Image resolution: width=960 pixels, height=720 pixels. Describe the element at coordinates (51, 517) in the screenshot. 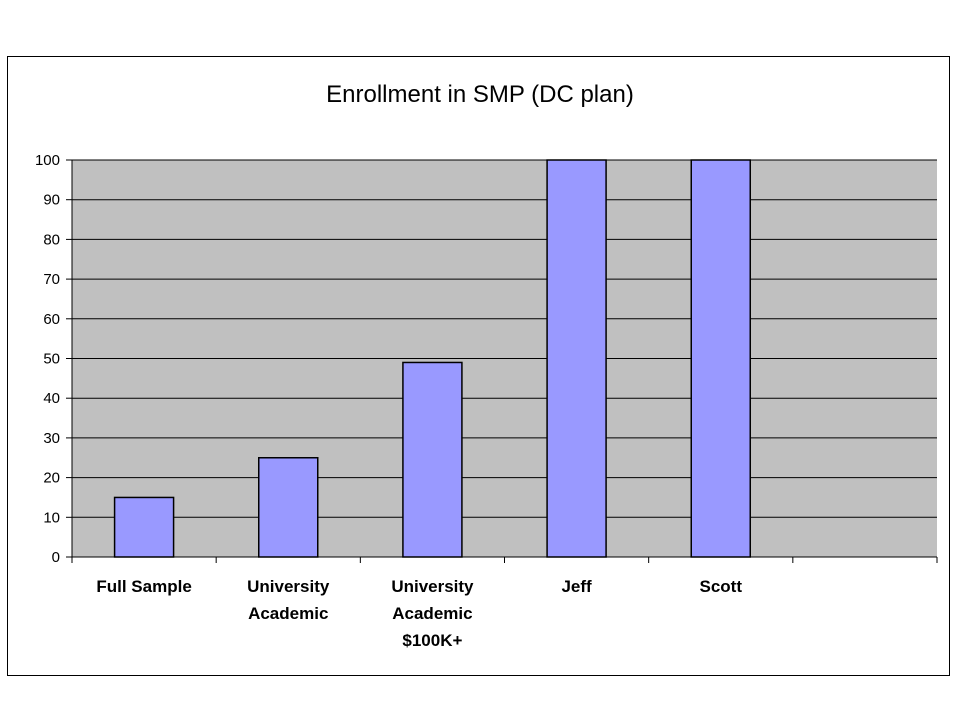

I see `y-tick-label: 10` at that location.